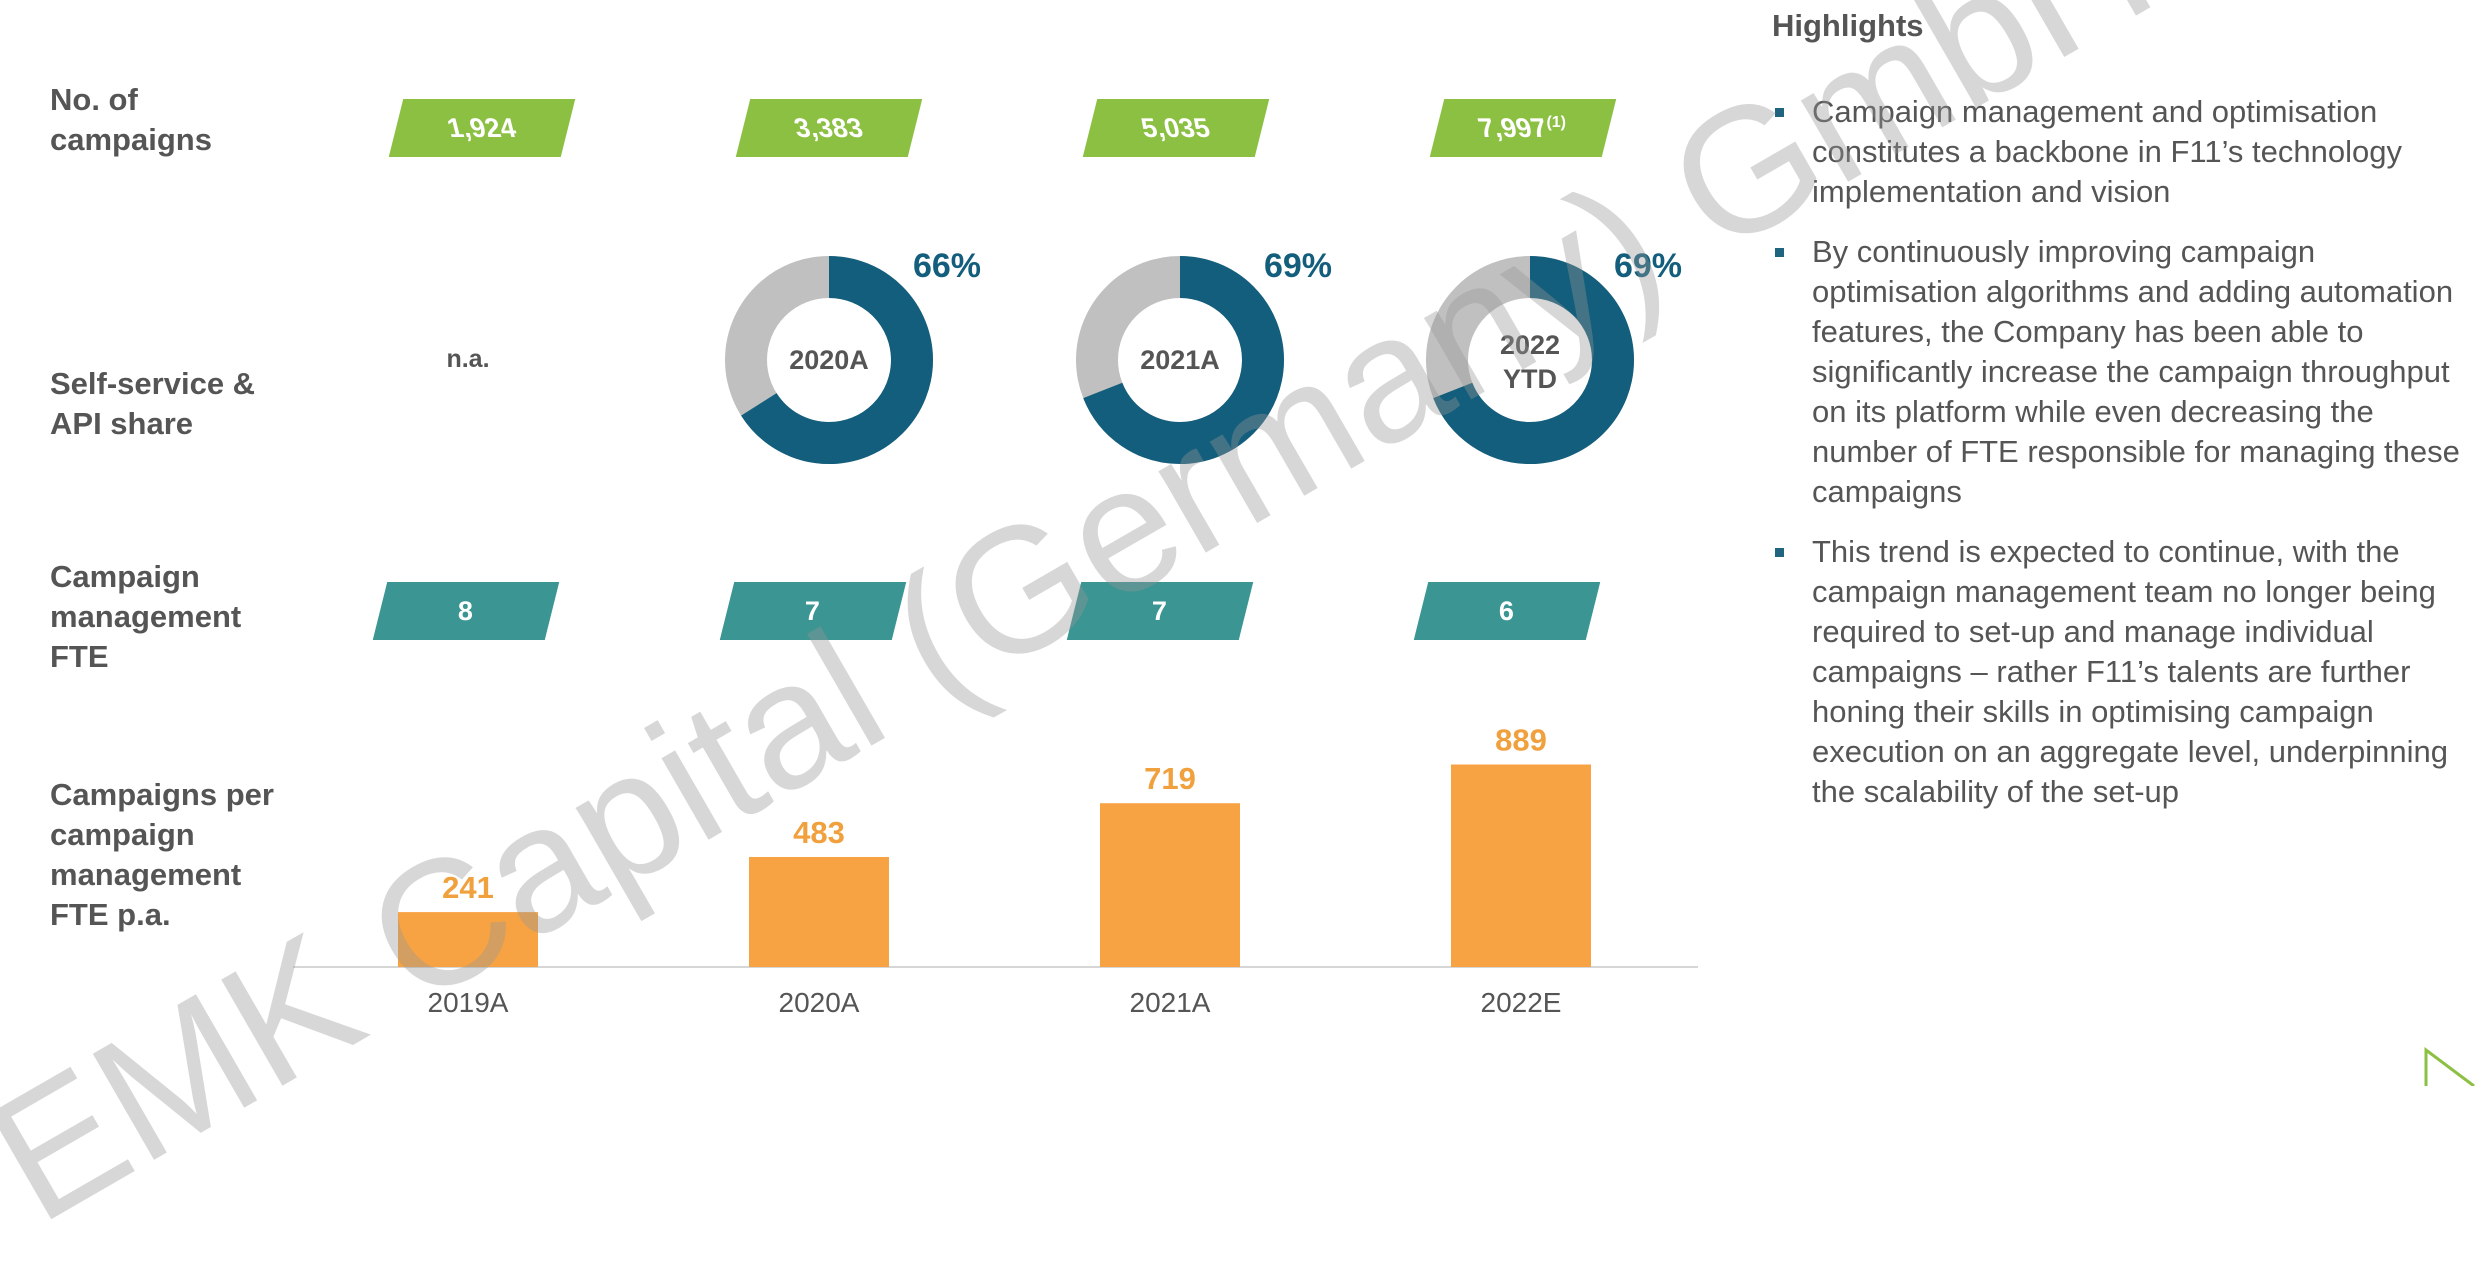 The width and height of the screenshot is (2482, 1262). What do you see at coordinates (819, 832) in the screenshot?
I see `bar-data-label: 483` at bounding box center [819, 832].